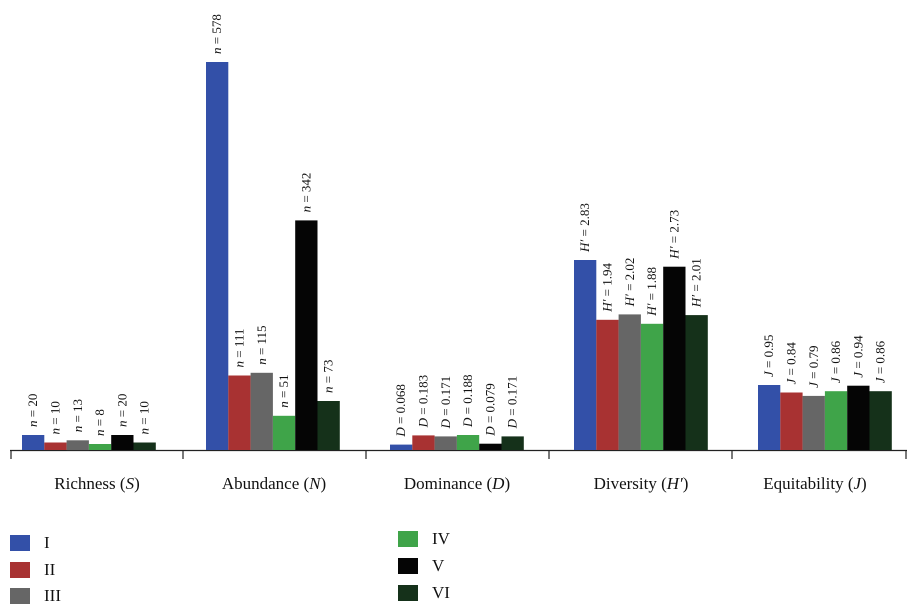 Image resolution: width=907 pixels, height=610 pixels. Describe the element at coordinates (32, 570) in the screenshot. I see `legend-item: II` at that location.